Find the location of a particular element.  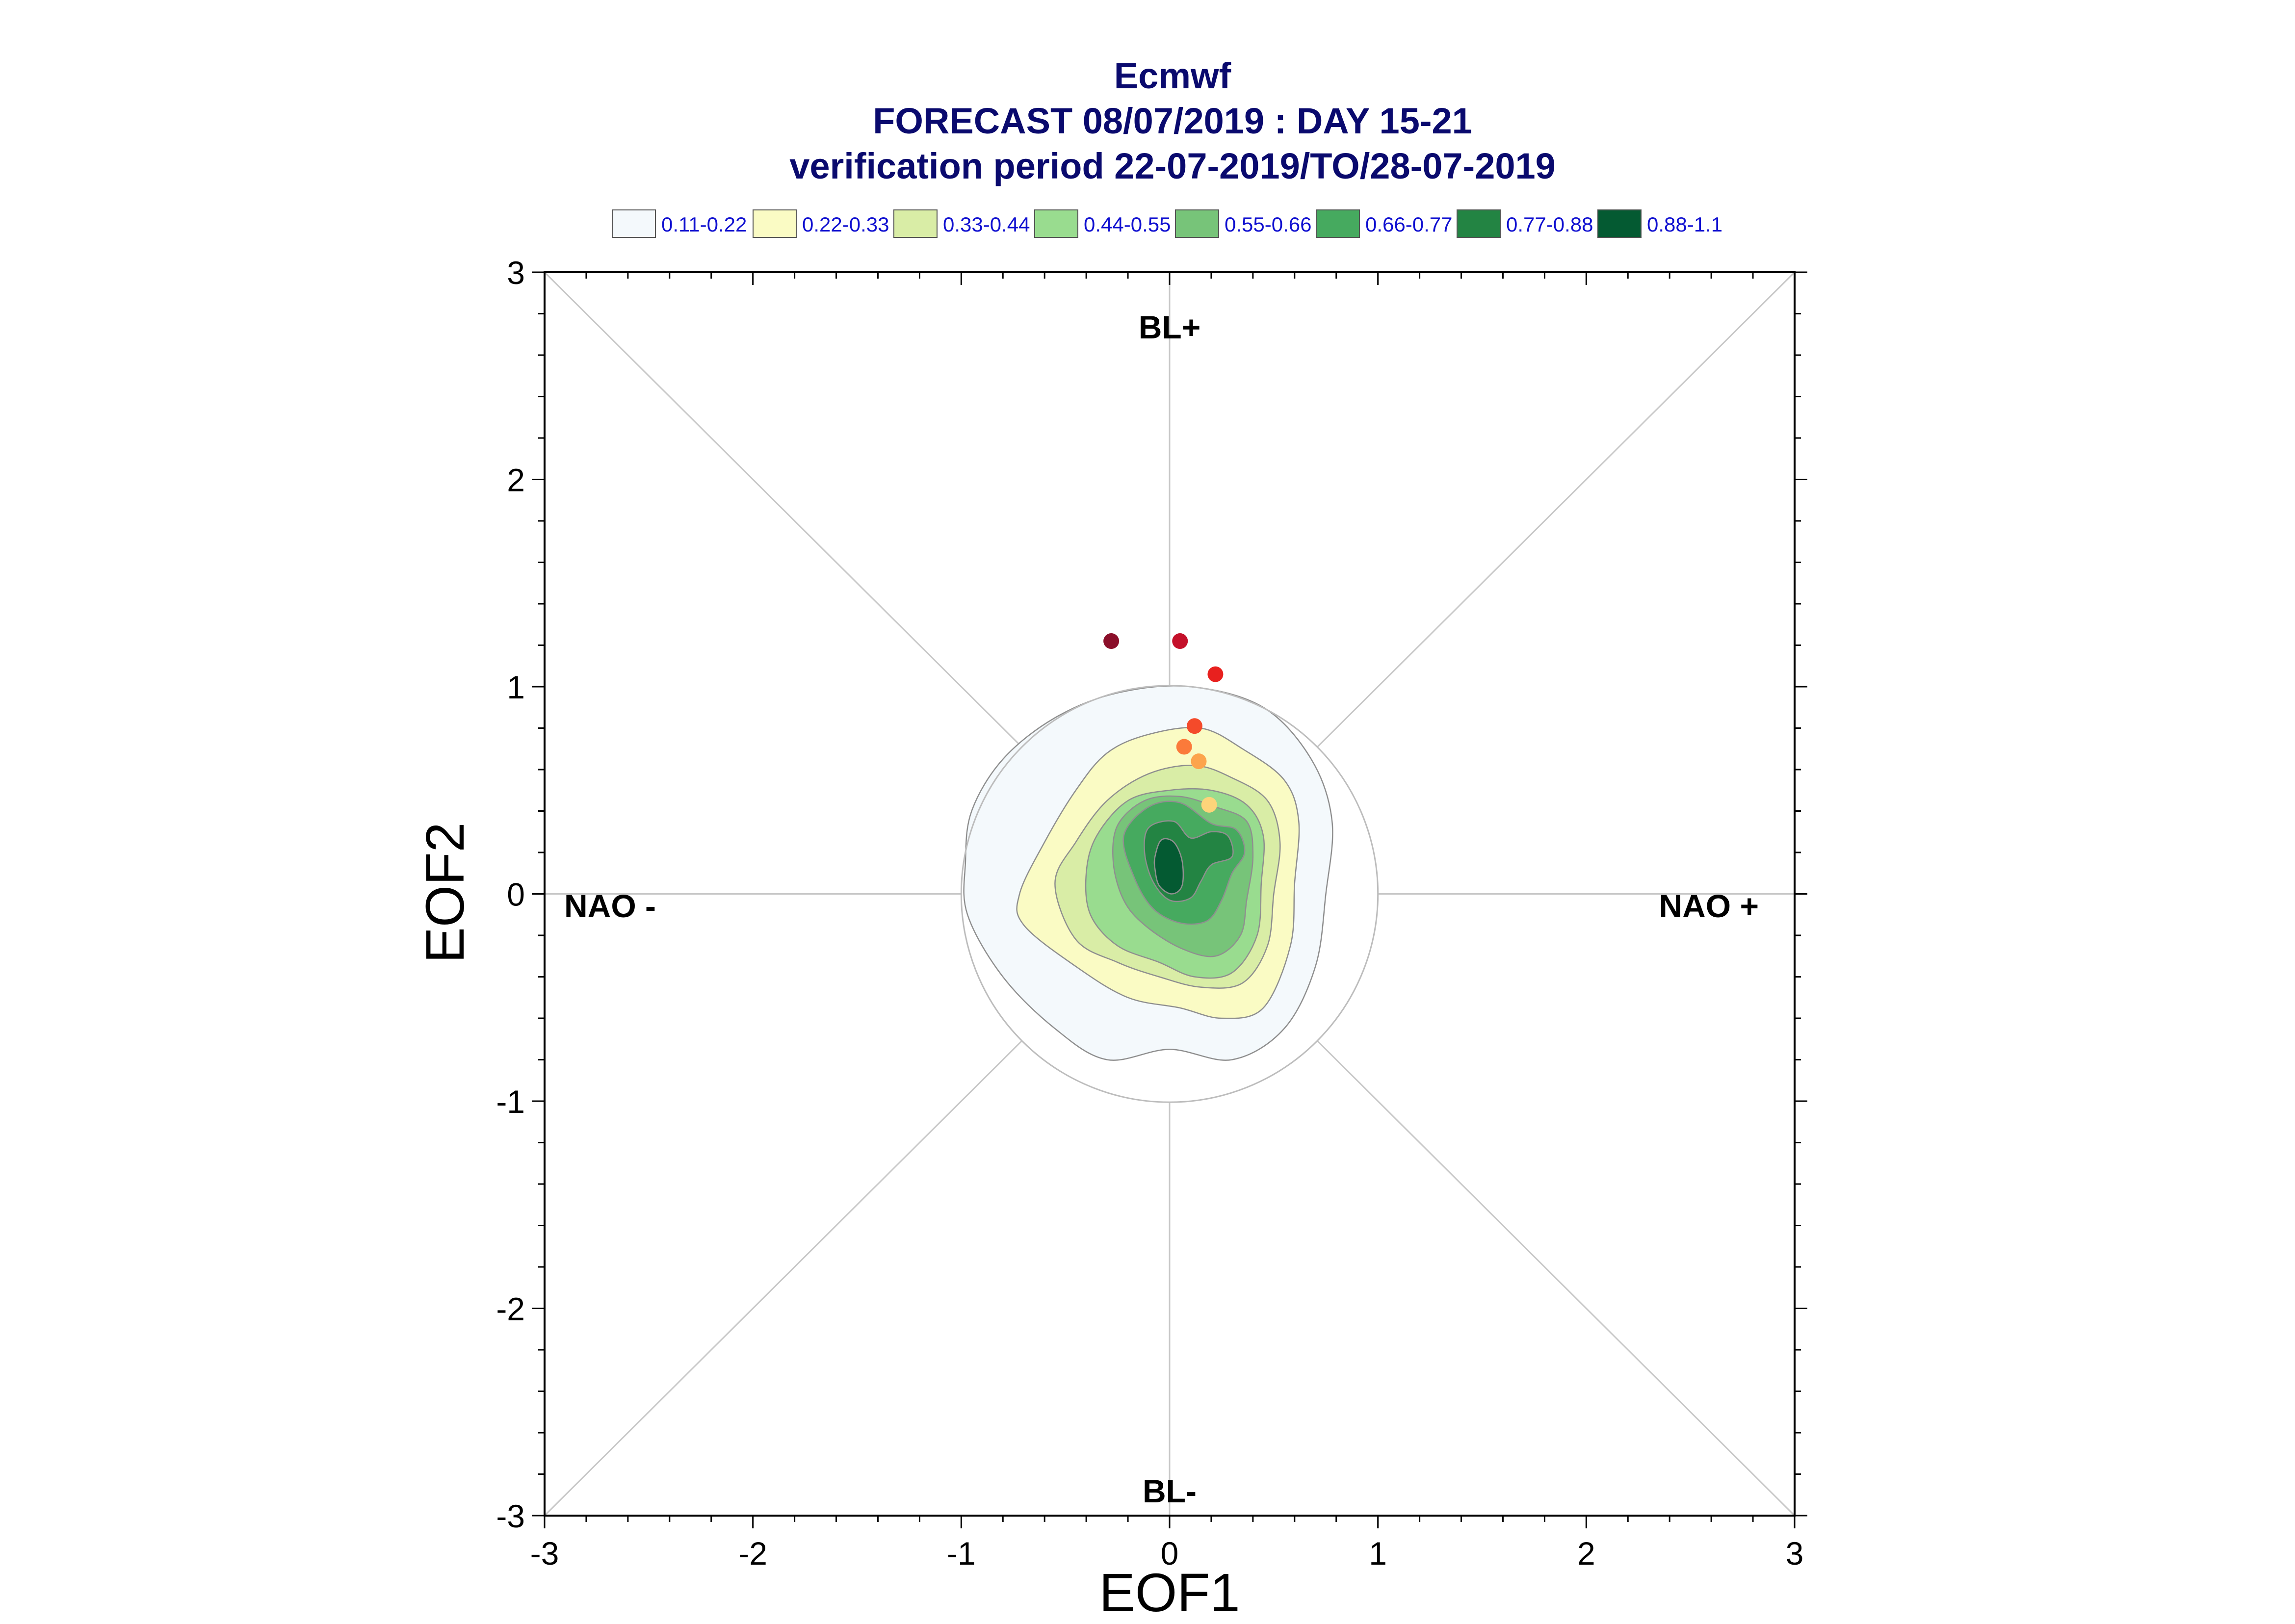

y-tick-label: 1 is located at coordinates (516, 687).